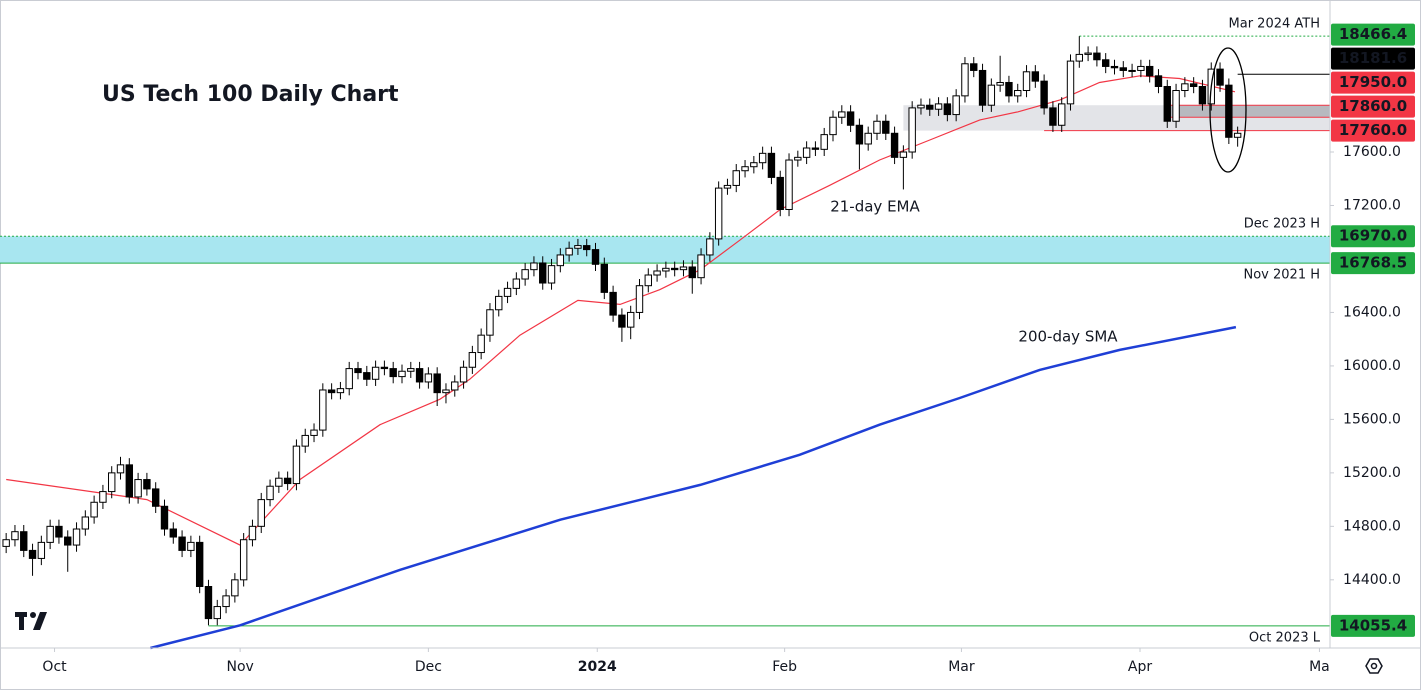  What do you see at coordinates (1373, 236) in the screenshot?
I see `price-label: 16970.0` at bounding box center [1373, 236].